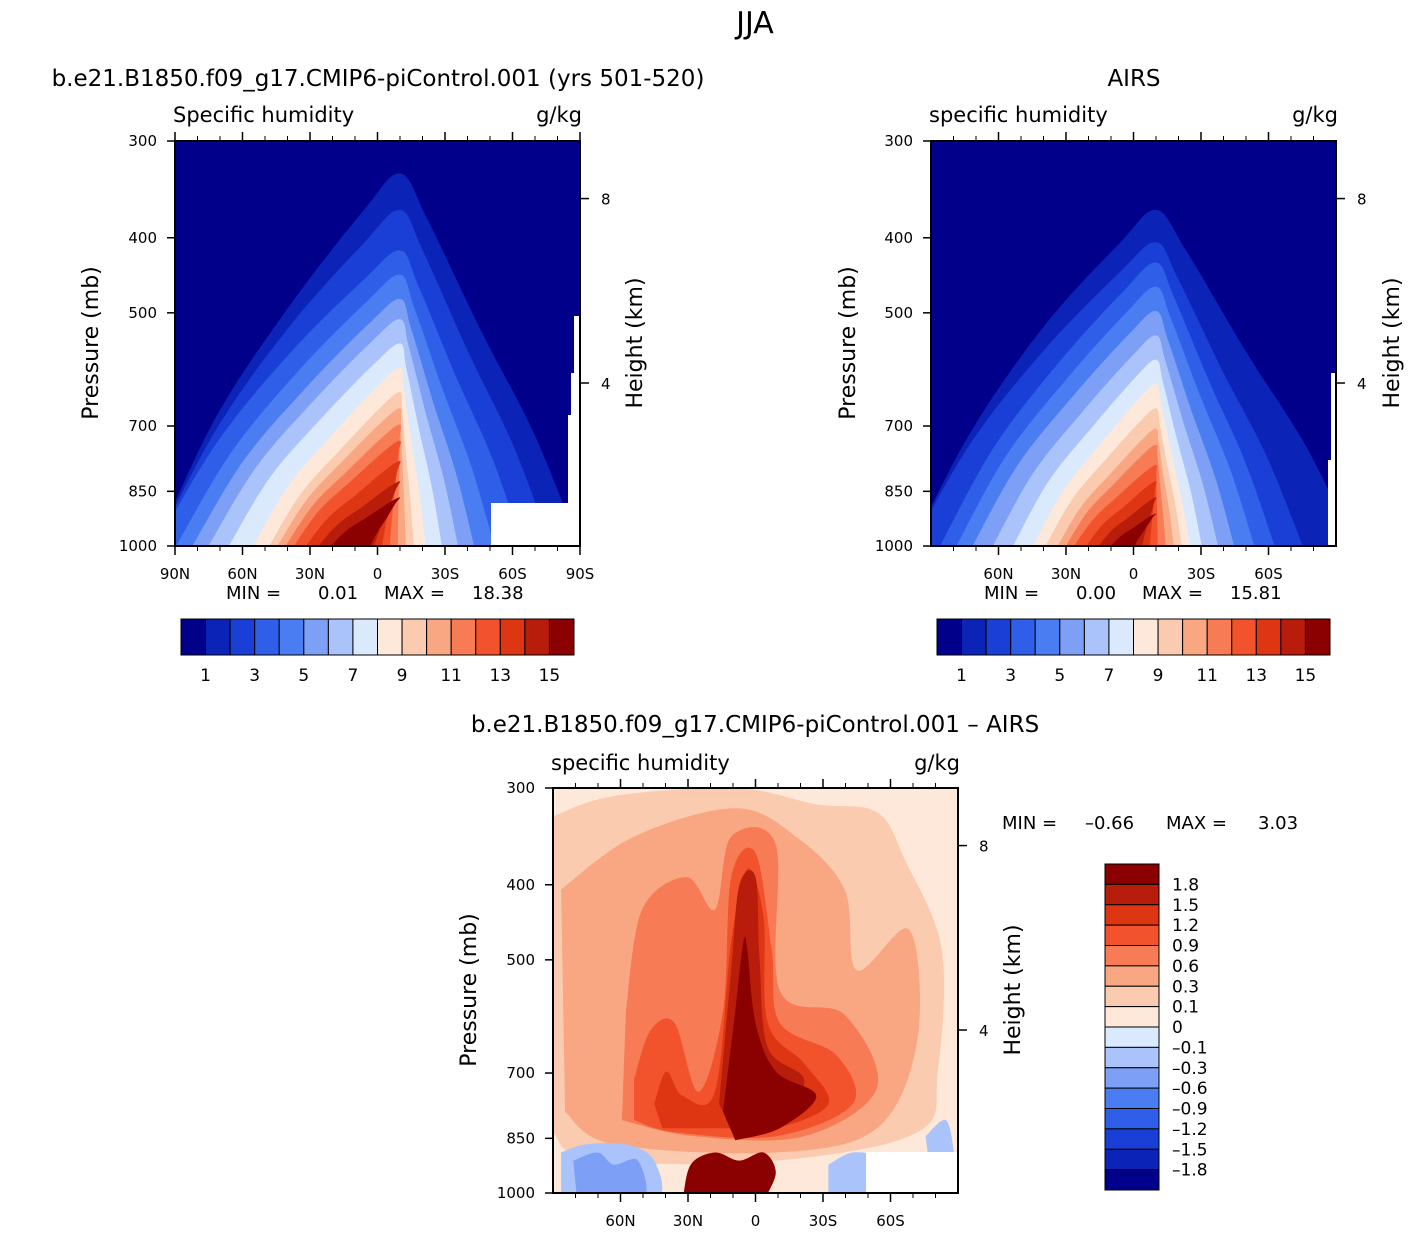  What do you see at coordinates (754, 23) in the screenshot?
I see `page-title: JJA` at bounding box center [754, 23].